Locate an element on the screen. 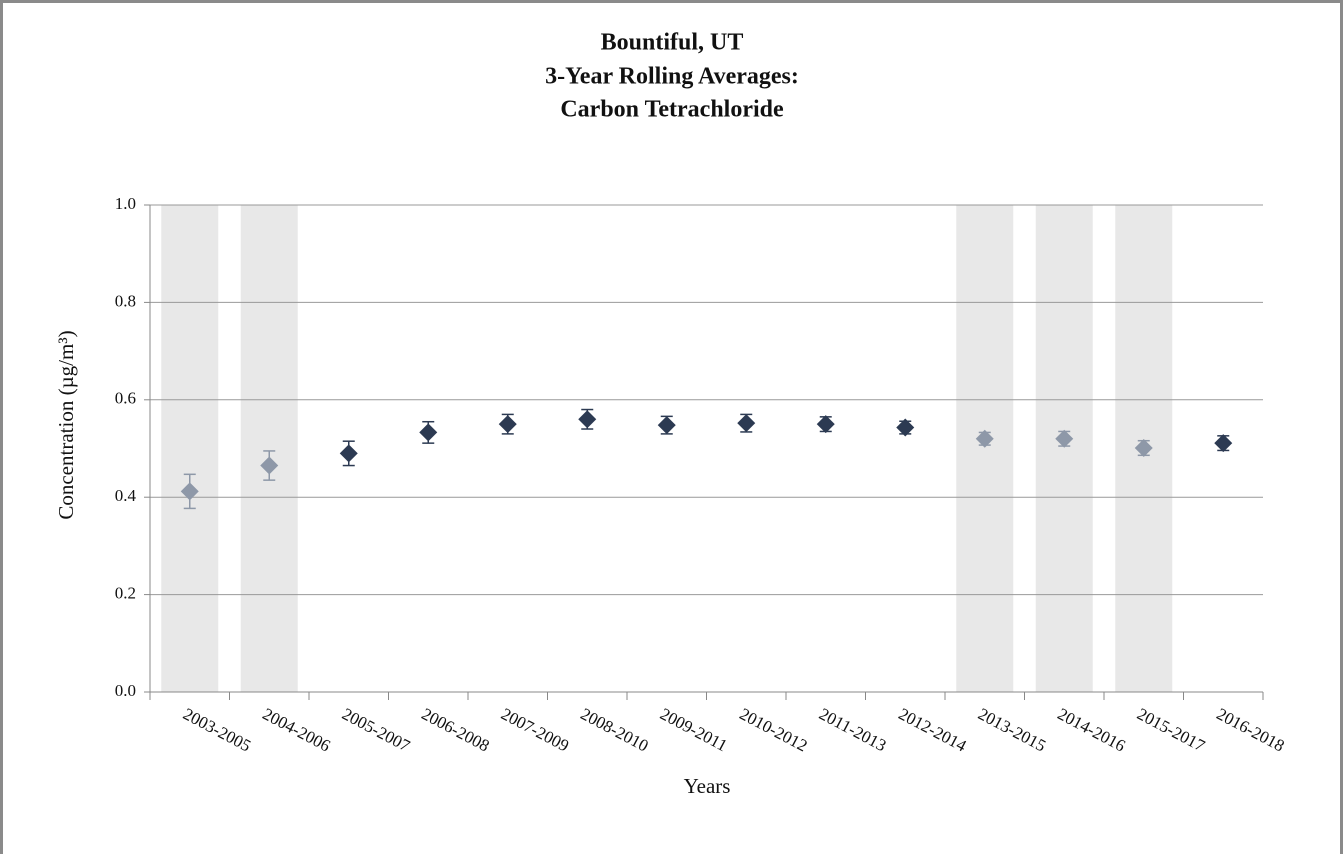  y-tick-label: 0.0 is located at coordinates (125, 690).